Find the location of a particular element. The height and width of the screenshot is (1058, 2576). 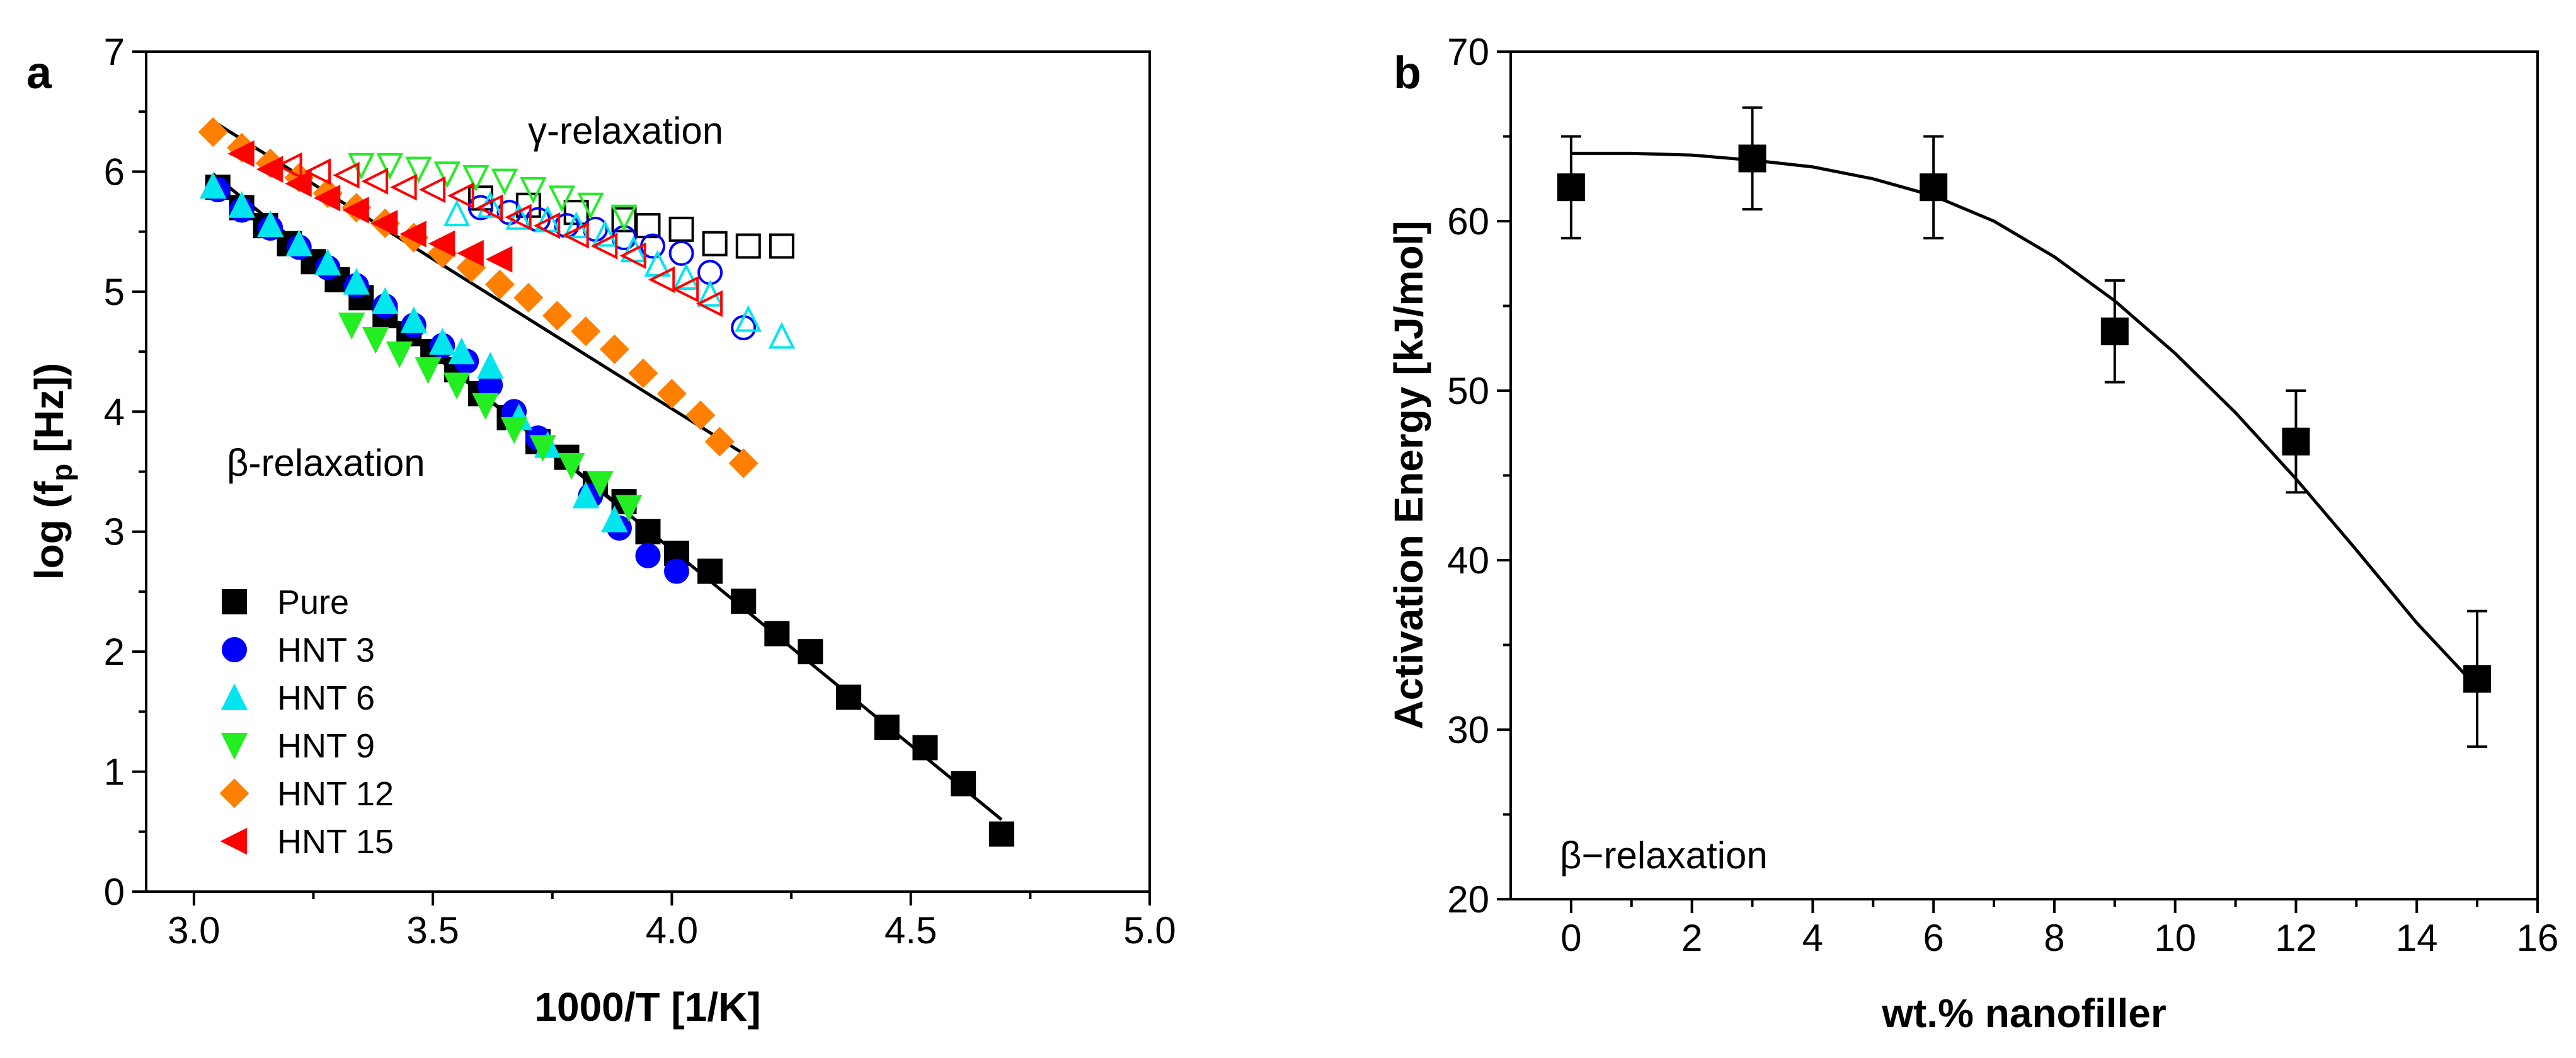

legend-label-hnt-12: HNT 12 is located at coordinates (336, 794).